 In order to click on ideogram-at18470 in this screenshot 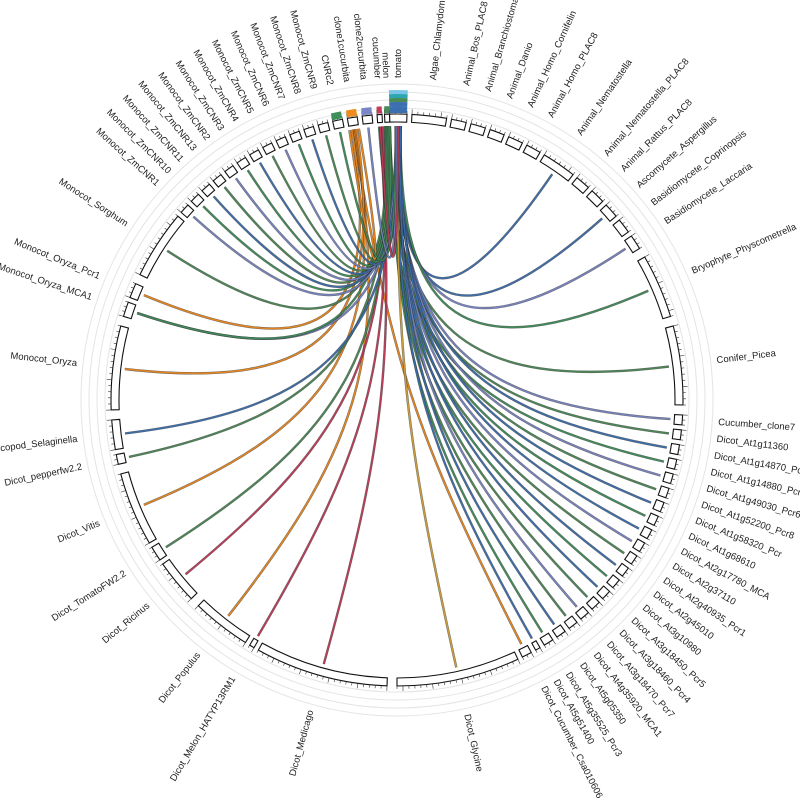, I will do `click(582, 612)`.